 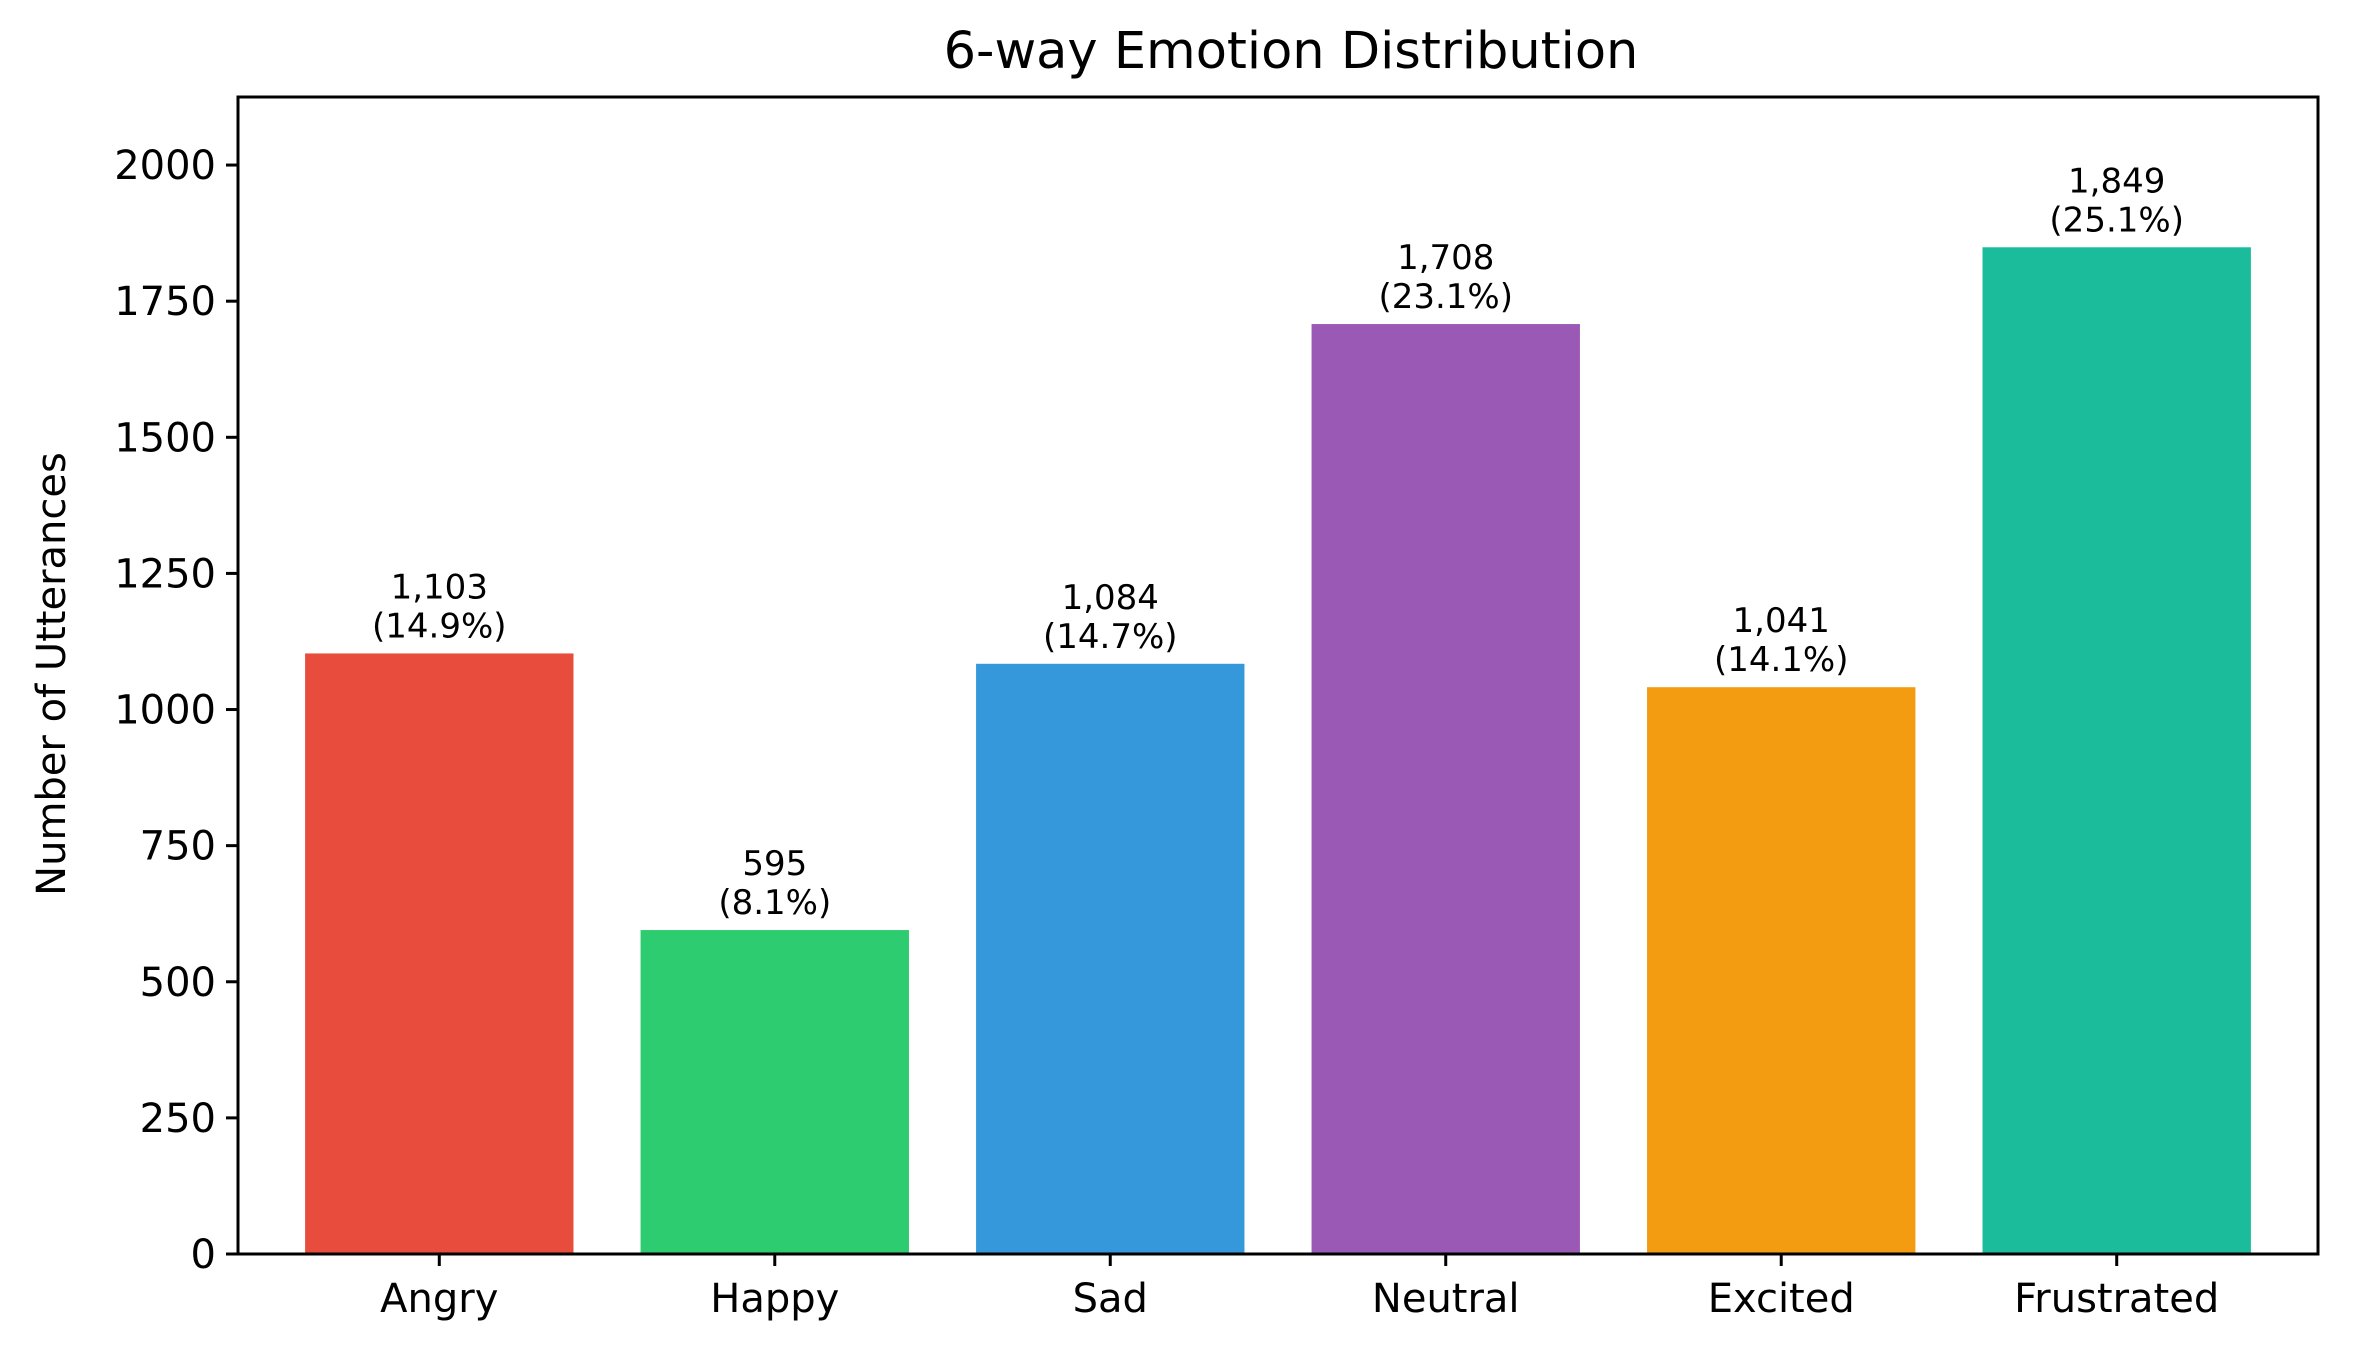 What do you see at coordinates (1445, 789) in the screenshot?
I see `bar-neutral` at bounding box center [1445, 789].